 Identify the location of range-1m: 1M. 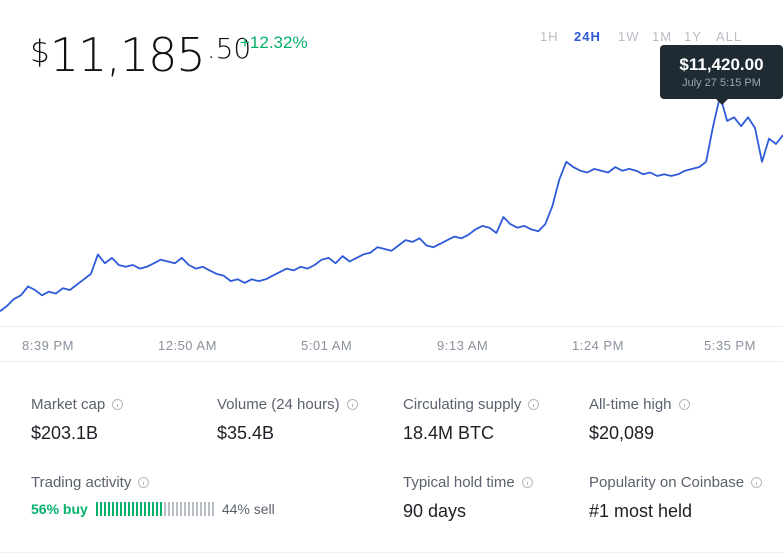
(662, 36).